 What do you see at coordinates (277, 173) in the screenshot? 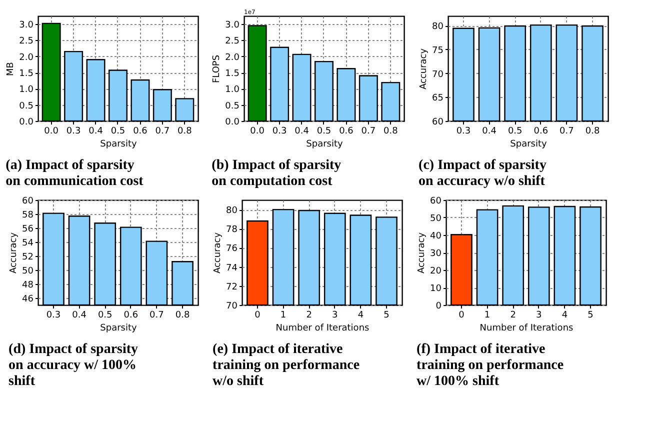
I see `text: (b) Impact of sparsity on computation cost` at bounding box center [277, 173].